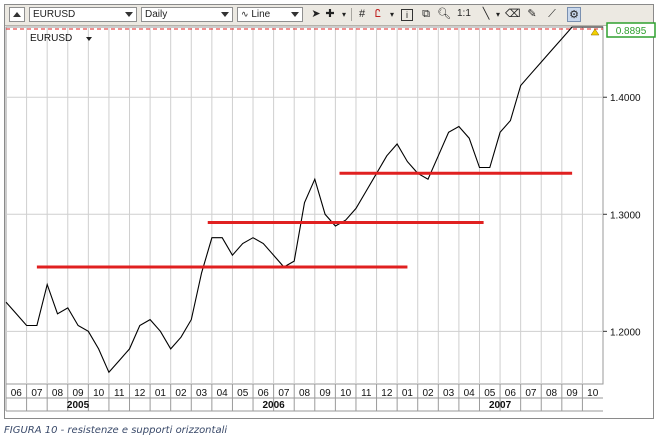 This screenshot has height=443, width=660. I want to click on timeframe-value: Daily, so click(156, 14).